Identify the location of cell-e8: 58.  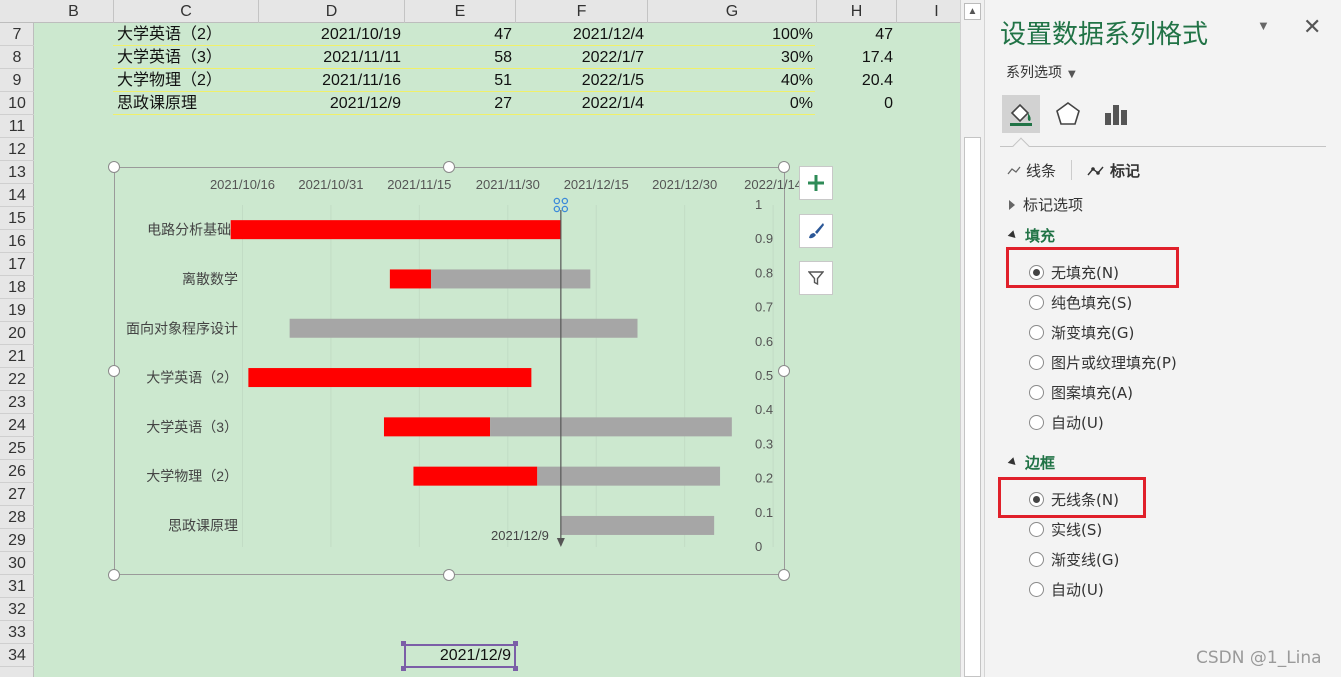
(503, 57).